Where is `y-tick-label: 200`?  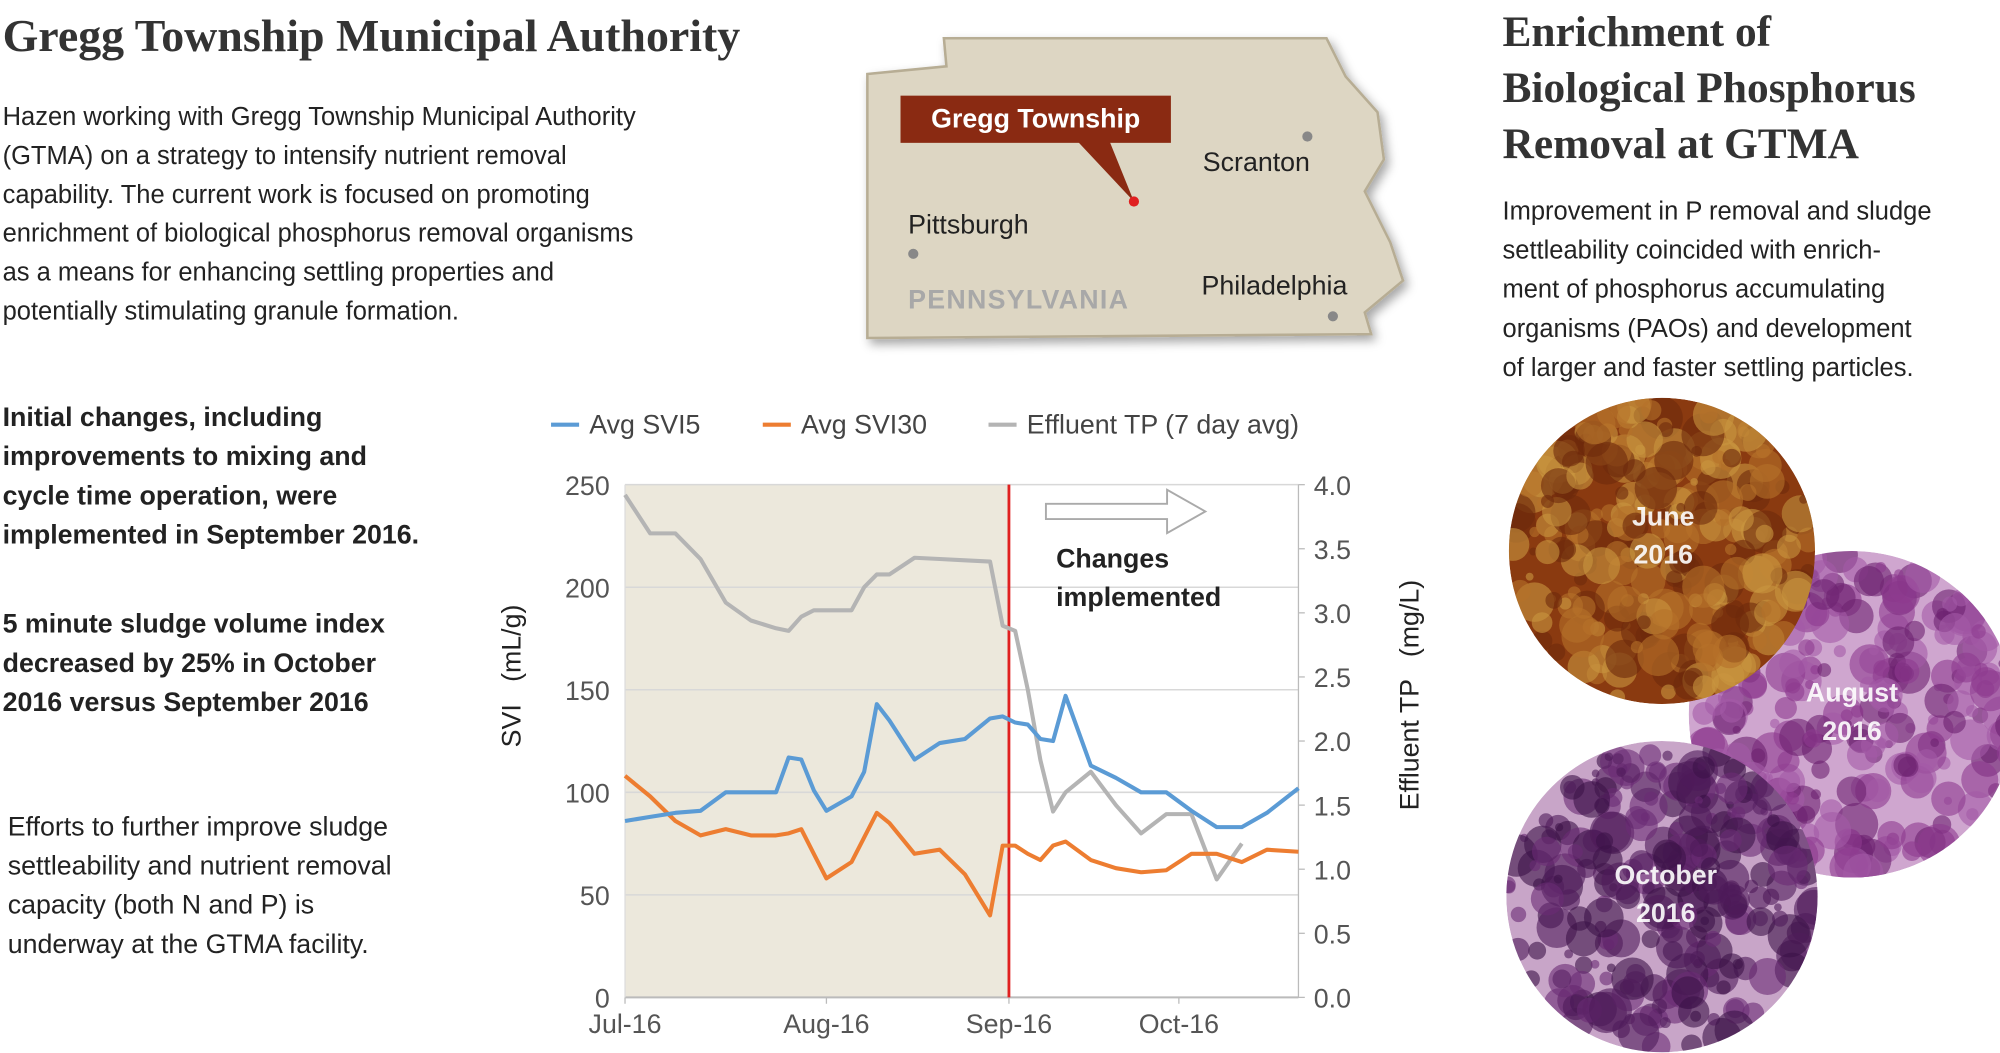 y-tick-label: 200 is located at coordinates (587, 588).